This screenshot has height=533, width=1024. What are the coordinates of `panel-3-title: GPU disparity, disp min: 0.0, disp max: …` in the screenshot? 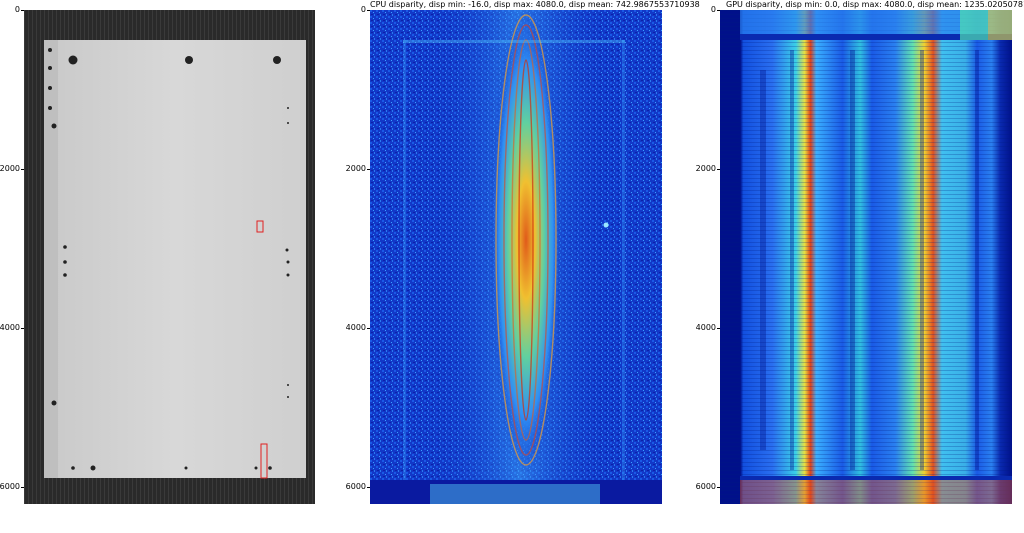 It's located at (875, 4).